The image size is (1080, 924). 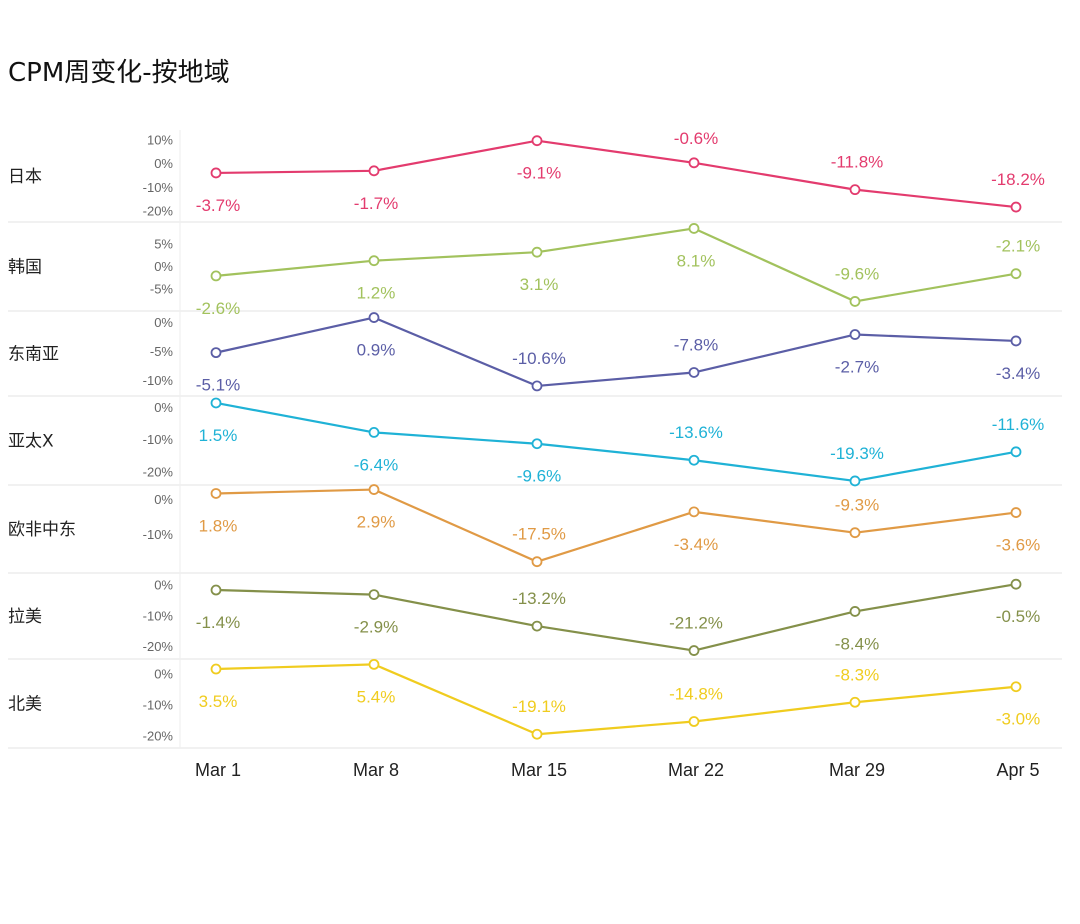 What do you see at coordinates (696, 260) in the screenshot?
I see `data-label: 8.1%` at bounding box center [696, 260].